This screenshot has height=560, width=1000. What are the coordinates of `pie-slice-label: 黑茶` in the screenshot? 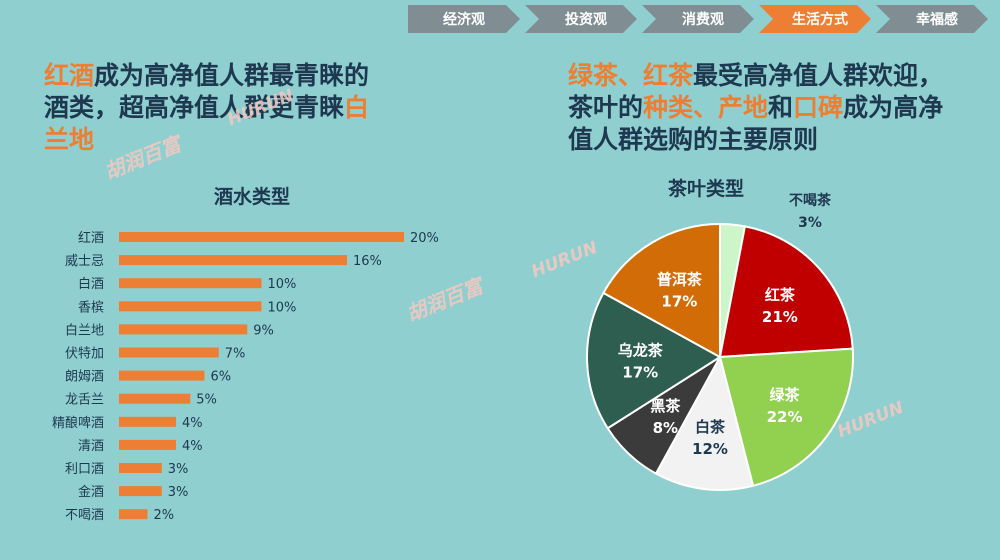 It's located at (665, 406).